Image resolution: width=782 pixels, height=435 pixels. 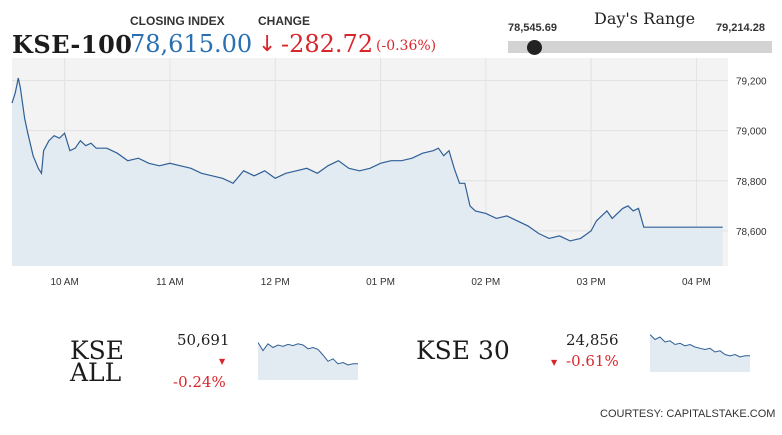 I want to click on closing-index-label: CLOSING INDEX, so click(x=177, y=21).